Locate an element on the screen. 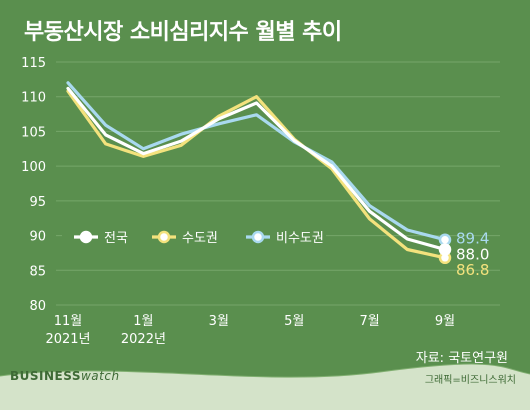 Image resolution: width=530 pixels, height=410 pixels. y-tick-label: 80 is located at coordinates (37, 306).